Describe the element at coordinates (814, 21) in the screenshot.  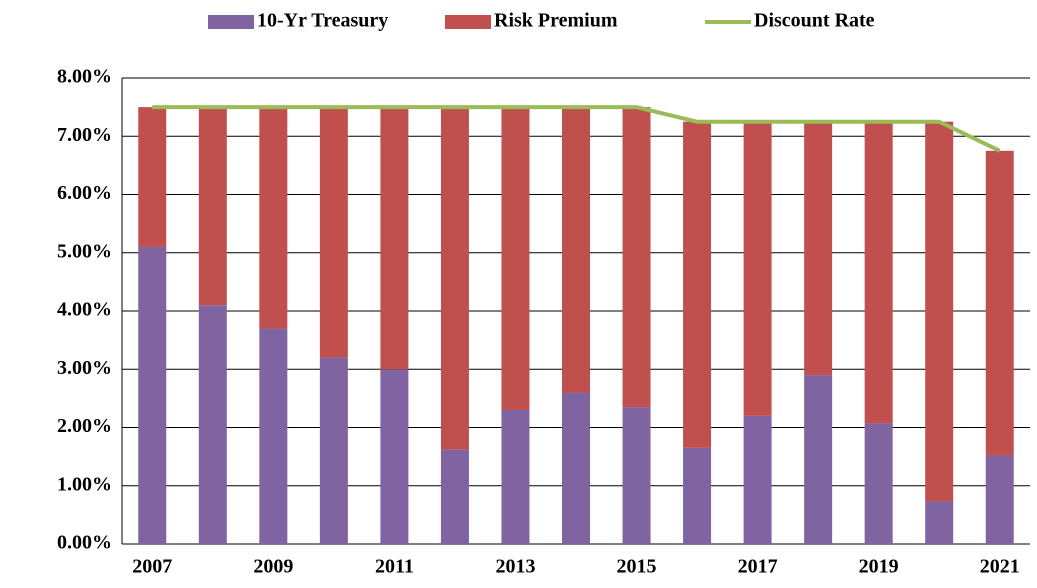
I see `legend-label: Discount Rate` at that location.